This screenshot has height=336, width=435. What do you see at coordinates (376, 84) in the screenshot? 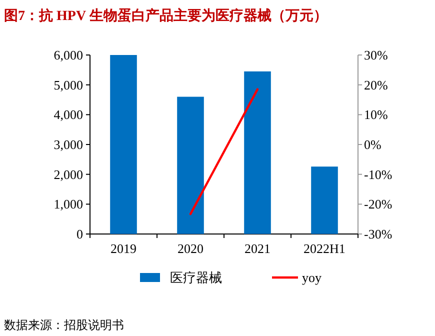
I see `y2-tick-label: 20%` at bounding box center [376, 84].